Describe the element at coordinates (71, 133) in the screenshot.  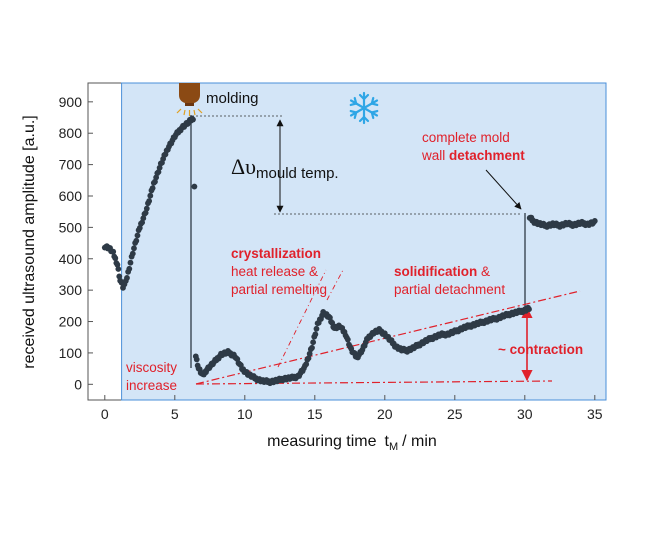
I see `y-tick-label: 800` at that location.